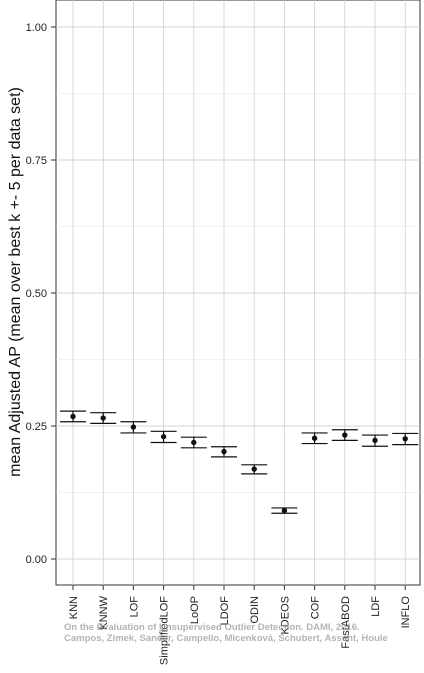 The height and width of the screenshot is (673, 424). Describe the element at coordinates (239, 462) in the screenshot. I see `marks` at that location.